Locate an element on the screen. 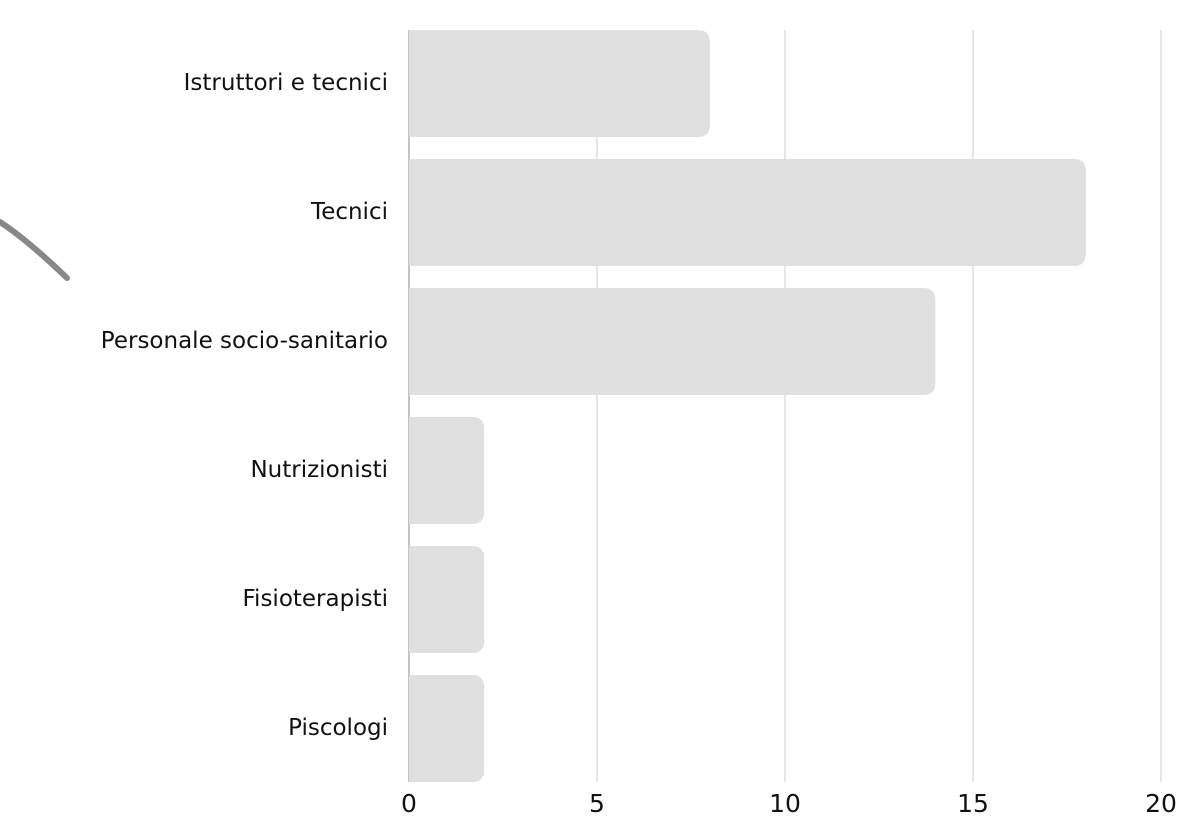 Image resolution: width=1185 pixels, height=819 pixels. y-tick-label: Nutrizionisti is located at coordinates (319, 470).